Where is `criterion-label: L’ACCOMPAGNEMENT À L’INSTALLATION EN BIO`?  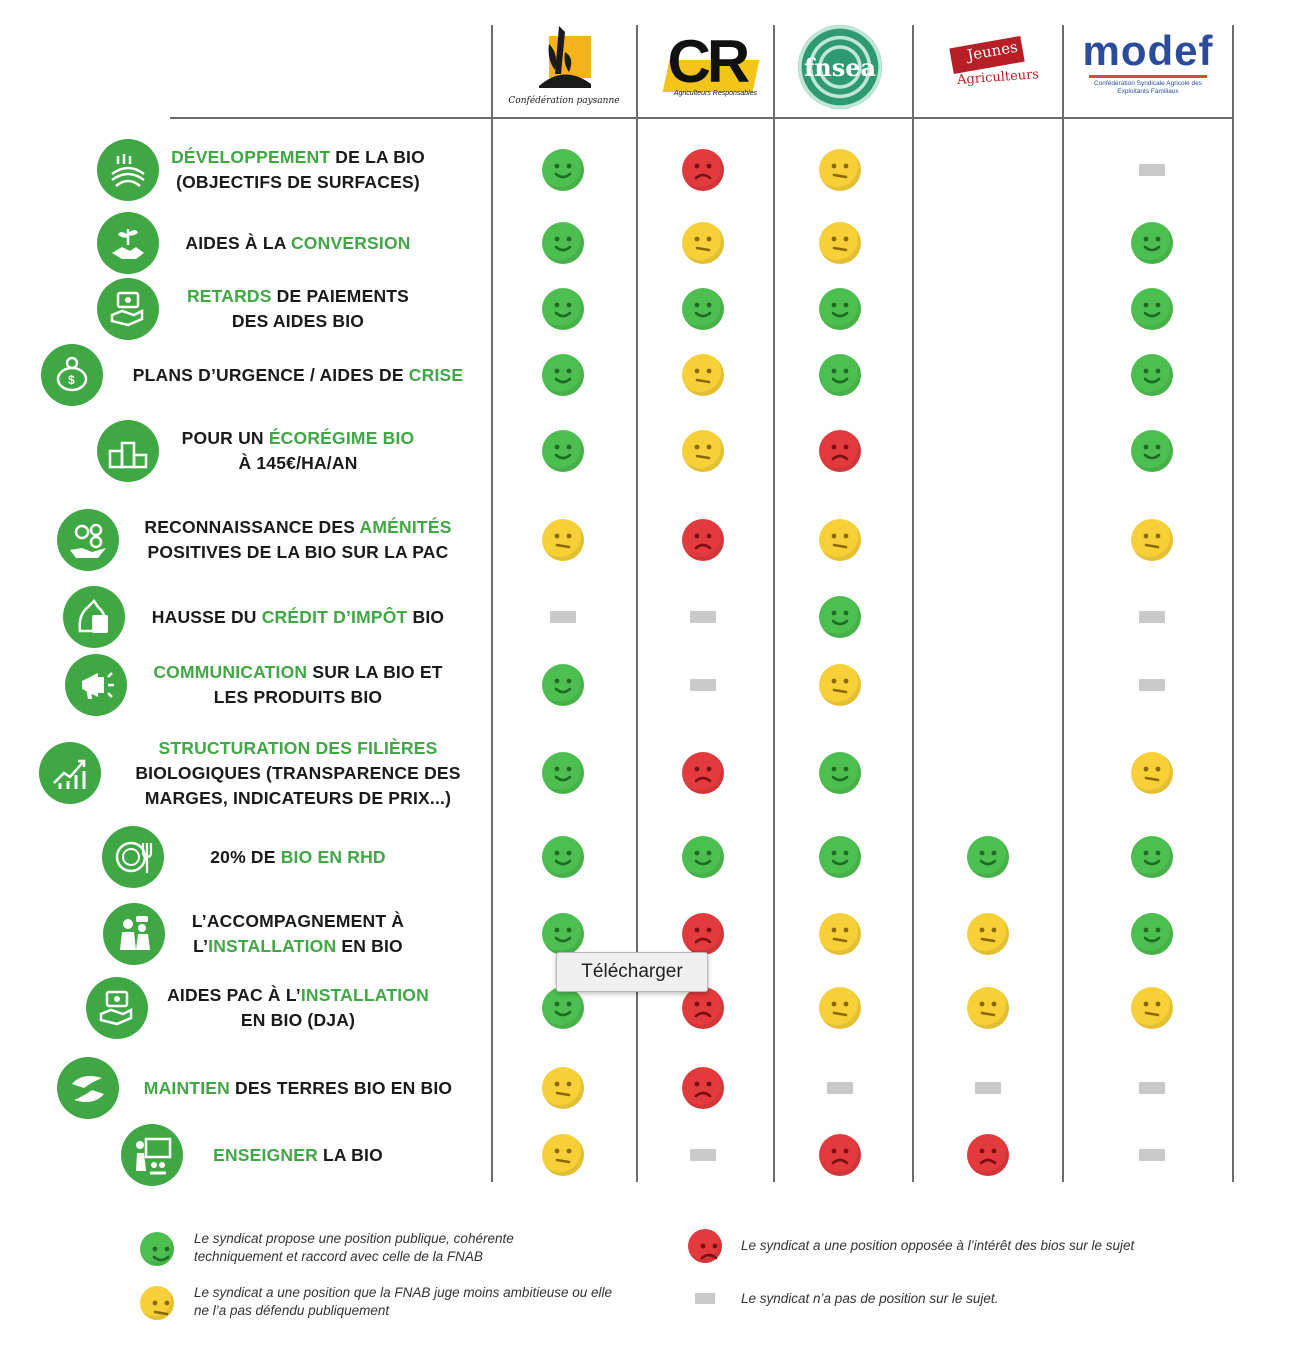 criterion-label: L’ACCOMPAGNEMENT À L’INSTALLATION EN BIO is located at coordinates (298, 934).